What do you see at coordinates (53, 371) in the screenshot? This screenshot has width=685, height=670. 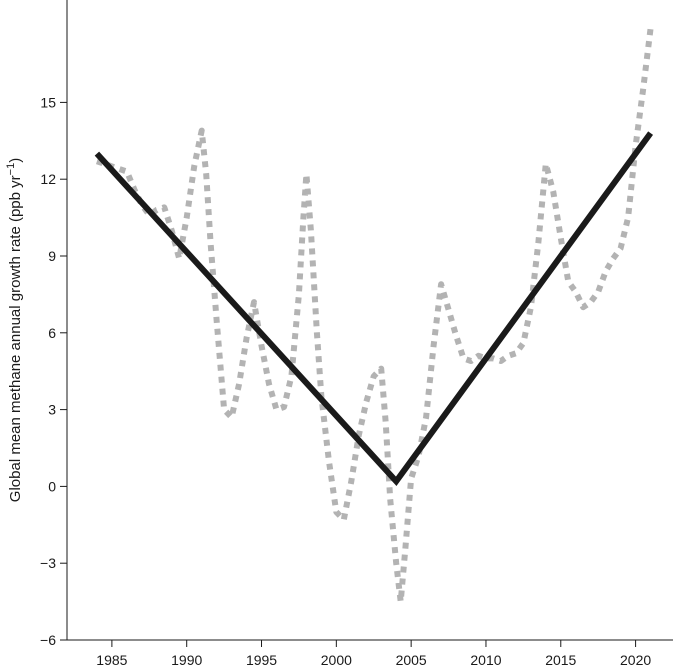 I see `y-ticks: −6 −3 0 3 6 9 12 15` at bounding box center [53, 371].